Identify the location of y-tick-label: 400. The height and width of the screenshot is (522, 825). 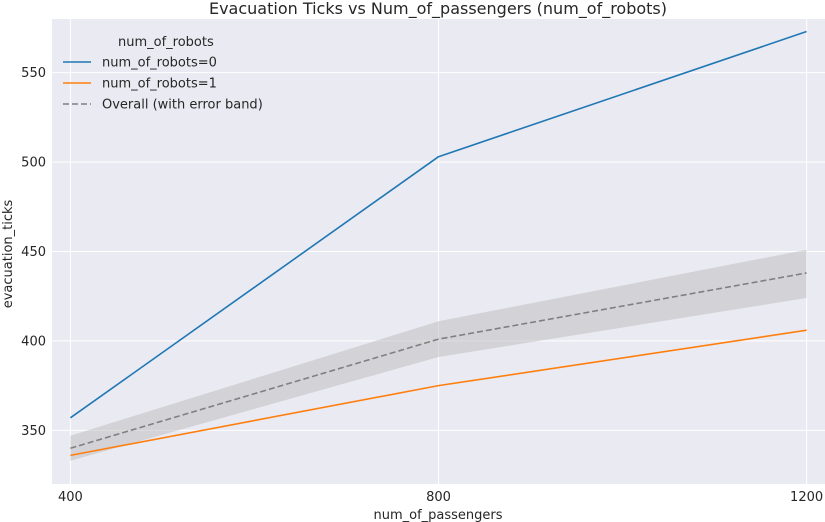
(33, 341).